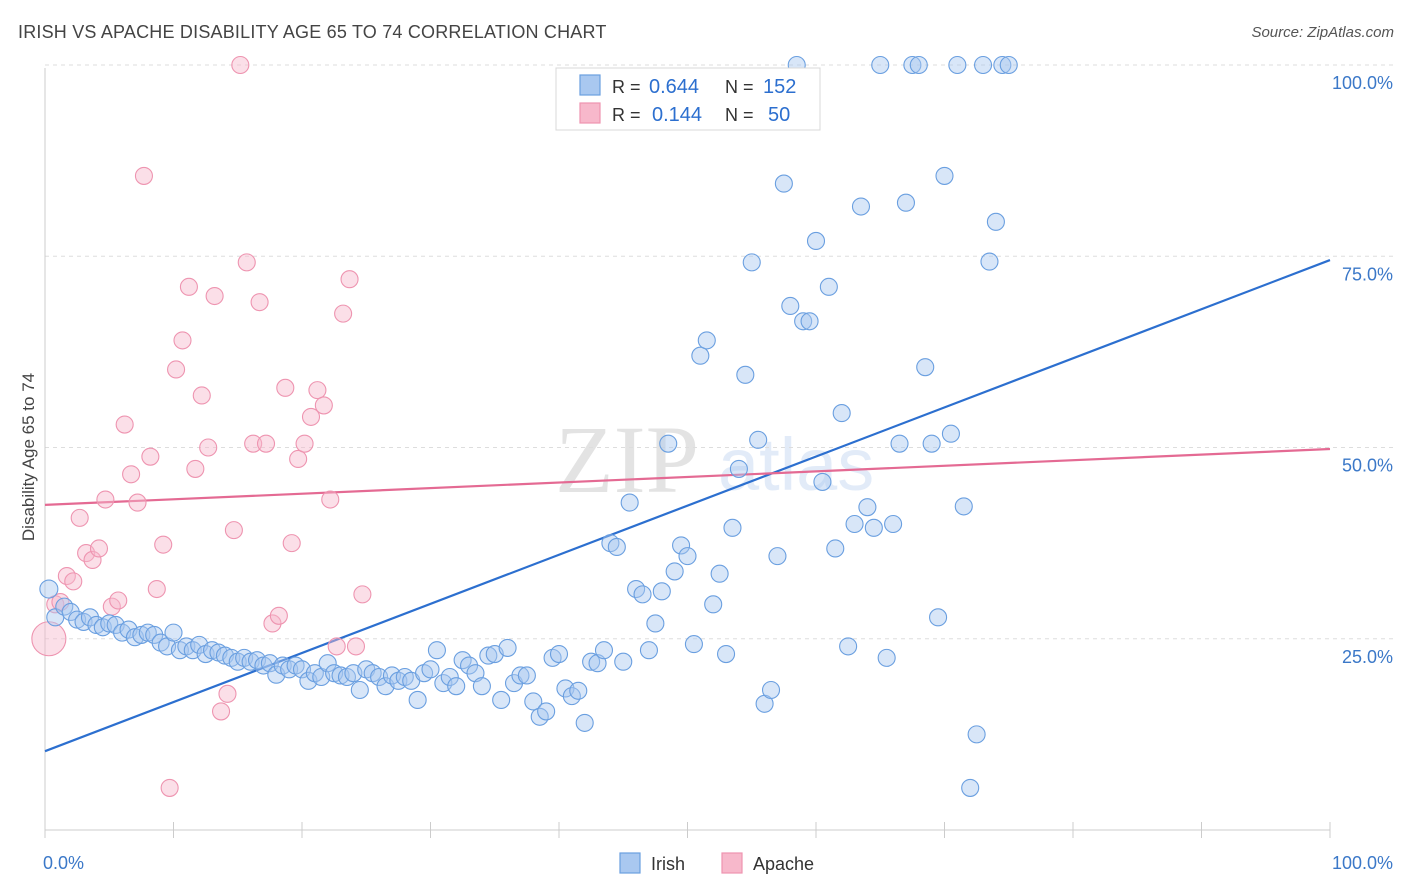  I want to click on bottom-legend-apache-label: Apache, so click(783, 864).